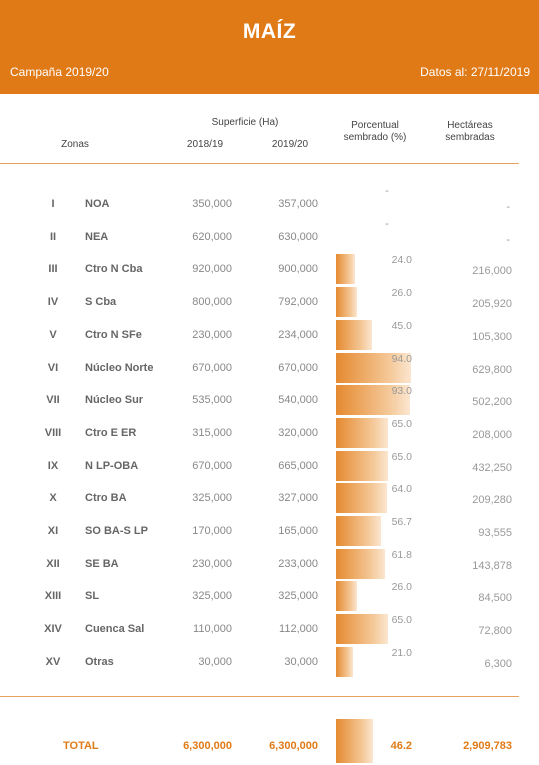 The image size is (539, 765). I want to click on zone-name: Ctro N Cba, so click(114, 269).